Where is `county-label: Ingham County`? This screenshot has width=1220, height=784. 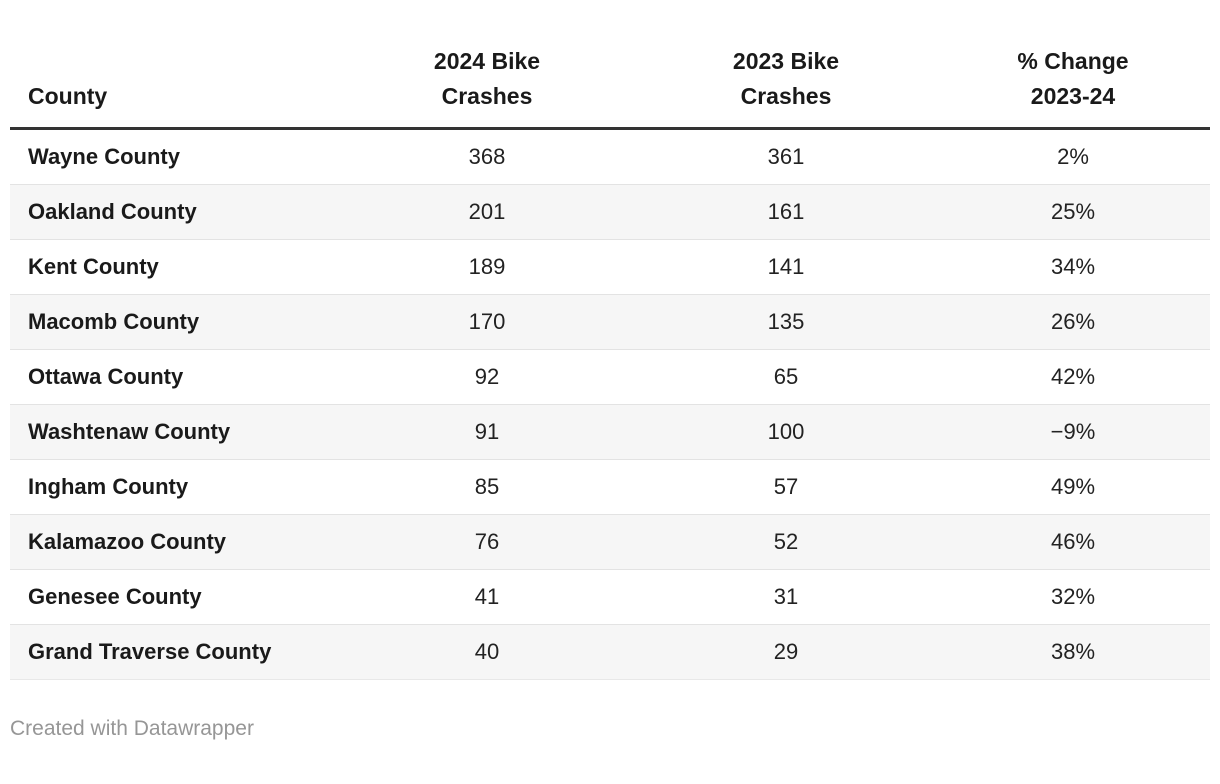 county-label: Ingham County is located at coordinates (108, 486).